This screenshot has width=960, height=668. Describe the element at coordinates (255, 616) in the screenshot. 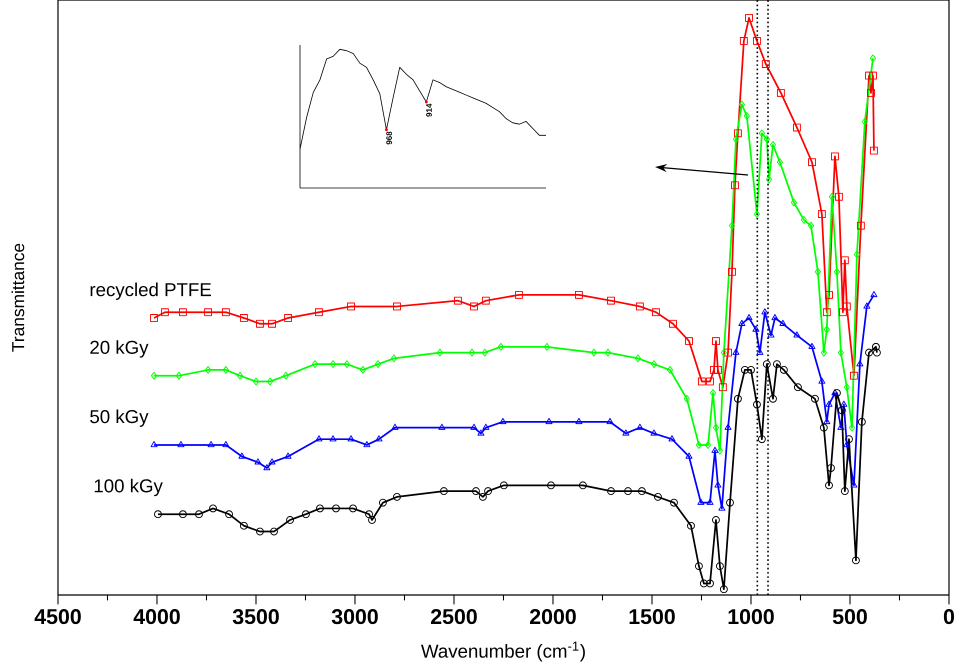

I see `x-tick-label: 3500` at that location.